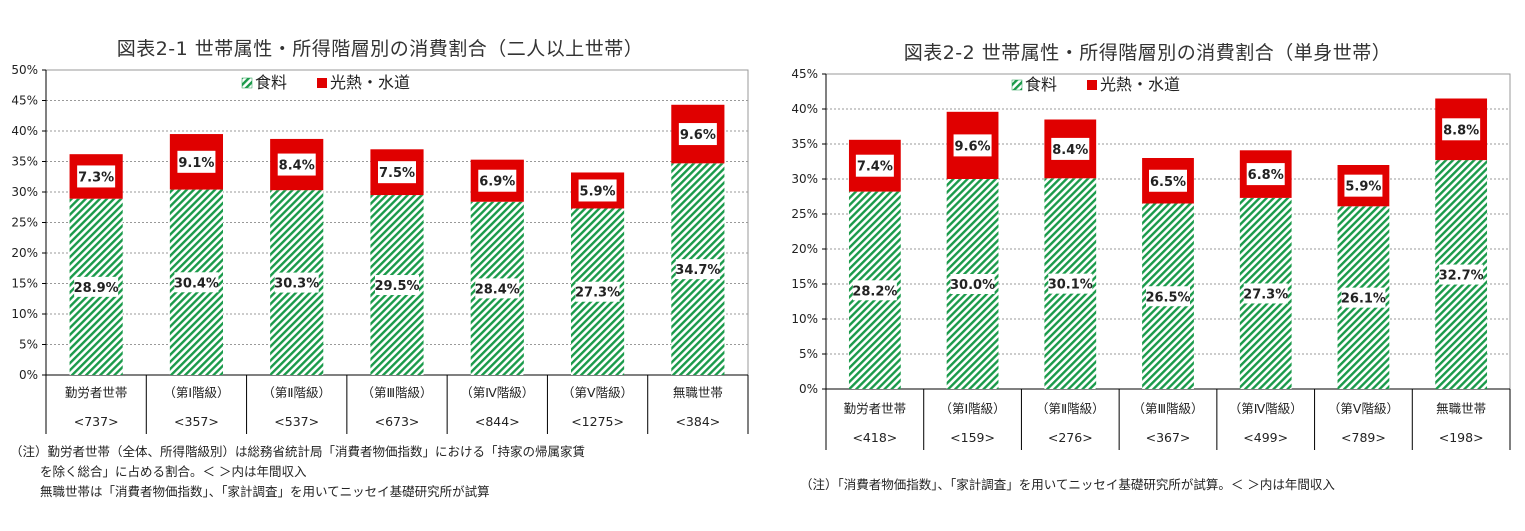 Image resolution: width=1525 pixels, height=531 pixels. What do you see at coordinates (173, 471) in the screenshot?
I see `note-line: を除く総合」に占める割合。＜ ＞内は年間収入` at bounding box center [173, 471].